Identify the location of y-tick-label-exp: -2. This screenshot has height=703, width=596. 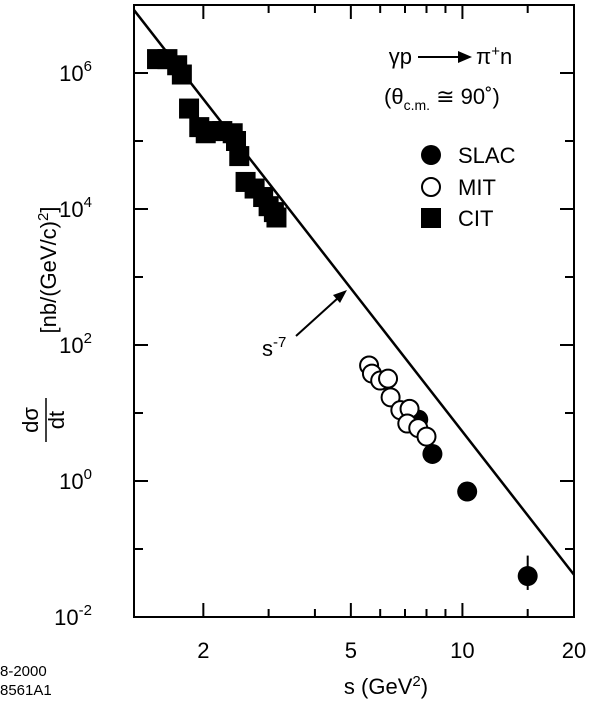
(85, 610).